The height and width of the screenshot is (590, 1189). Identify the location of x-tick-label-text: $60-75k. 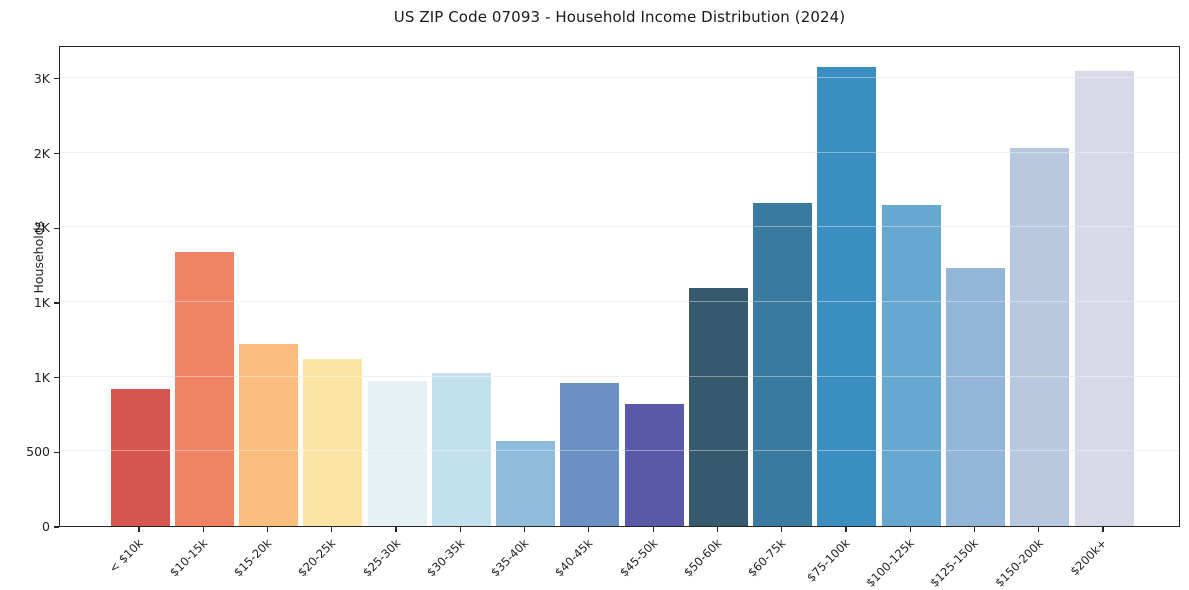
(767, 558).